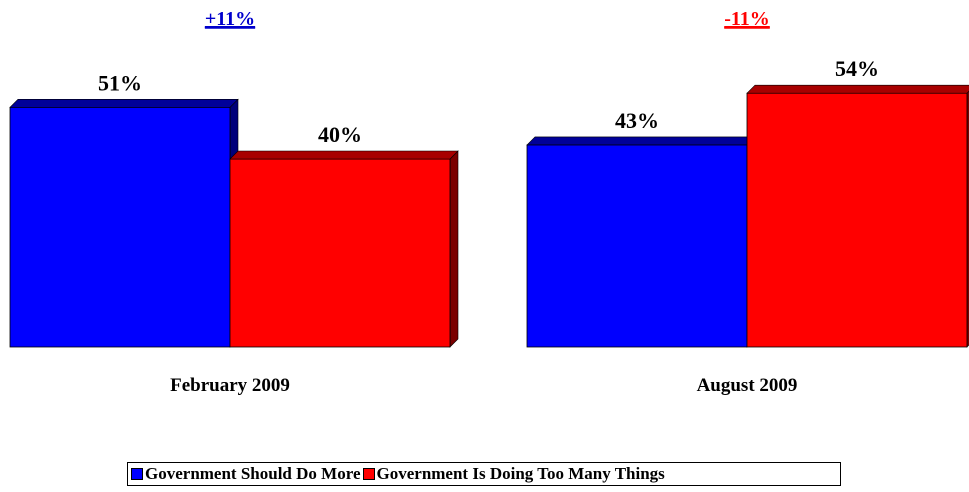 This screenshot has width=969, height=492. Describe the element at coordinates (454, 249) in the screenshot. I see `bar-2-1-side` at that location.